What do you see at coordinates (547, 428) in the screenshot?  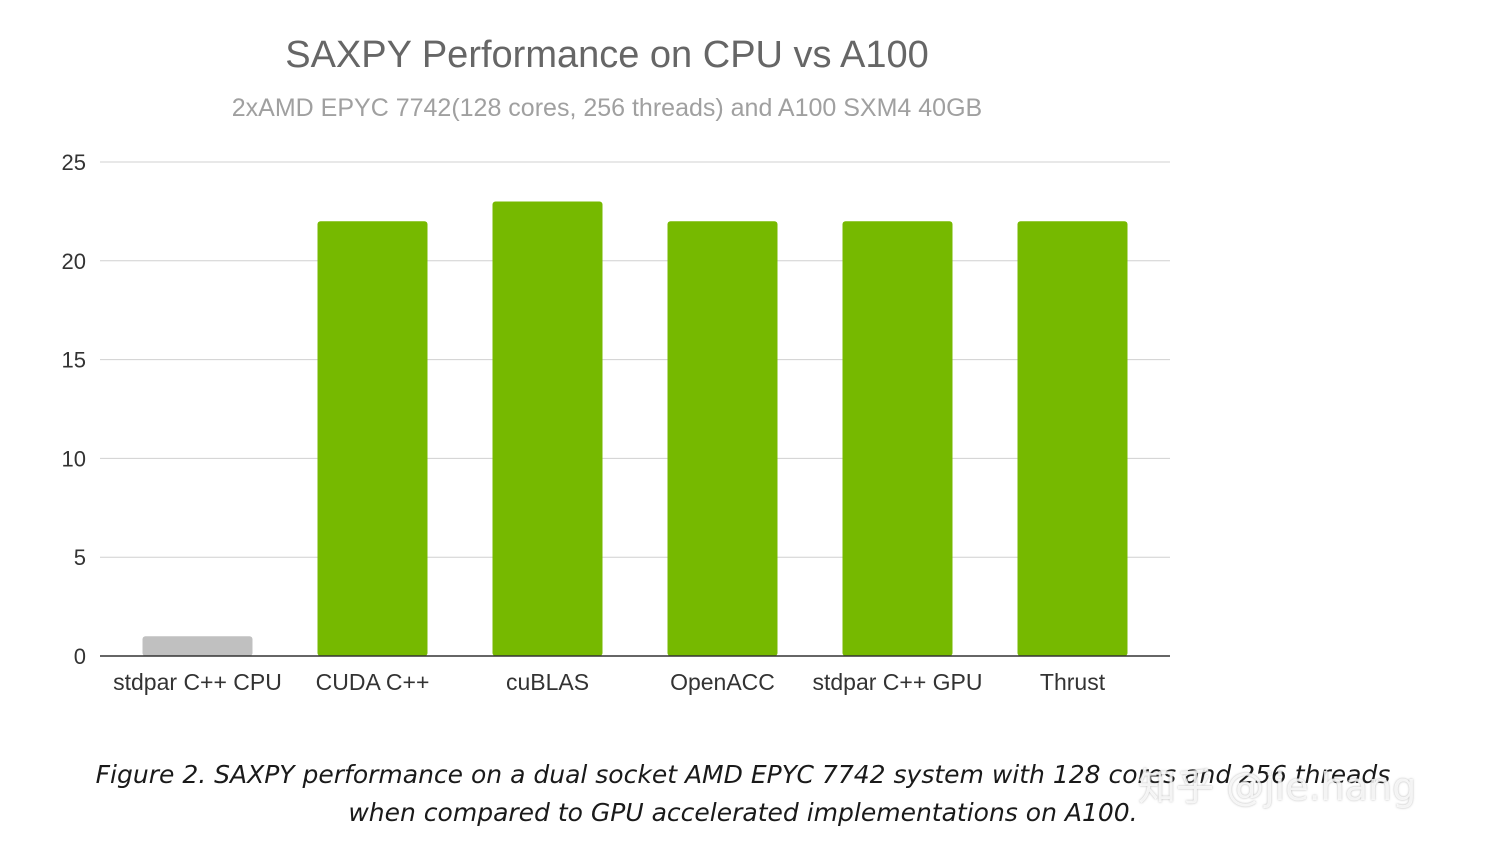 I see `bar-cublas` at bounding box center [547, 428].